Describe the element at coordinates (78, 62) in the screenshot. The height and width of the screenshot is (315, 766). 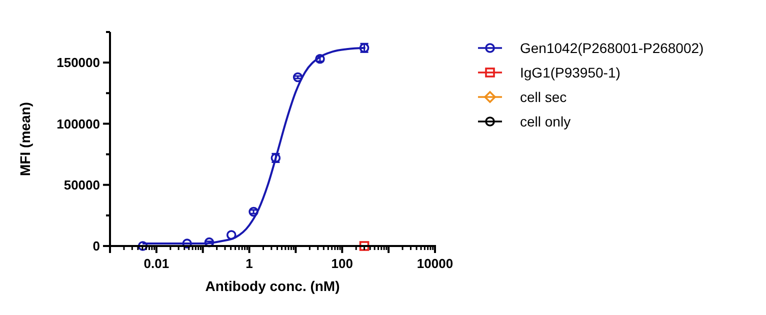
I see `y-tick-label: 150000` at that location.